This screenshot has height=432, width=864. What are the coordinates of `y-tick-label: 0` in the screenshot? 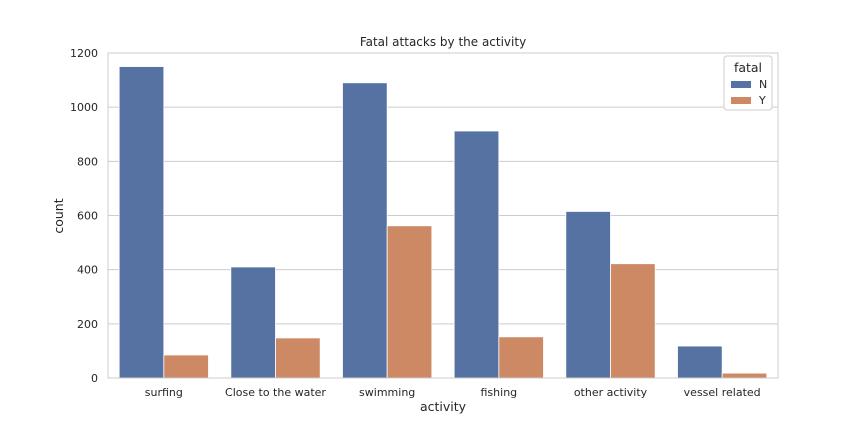 It's located at (94, 378).